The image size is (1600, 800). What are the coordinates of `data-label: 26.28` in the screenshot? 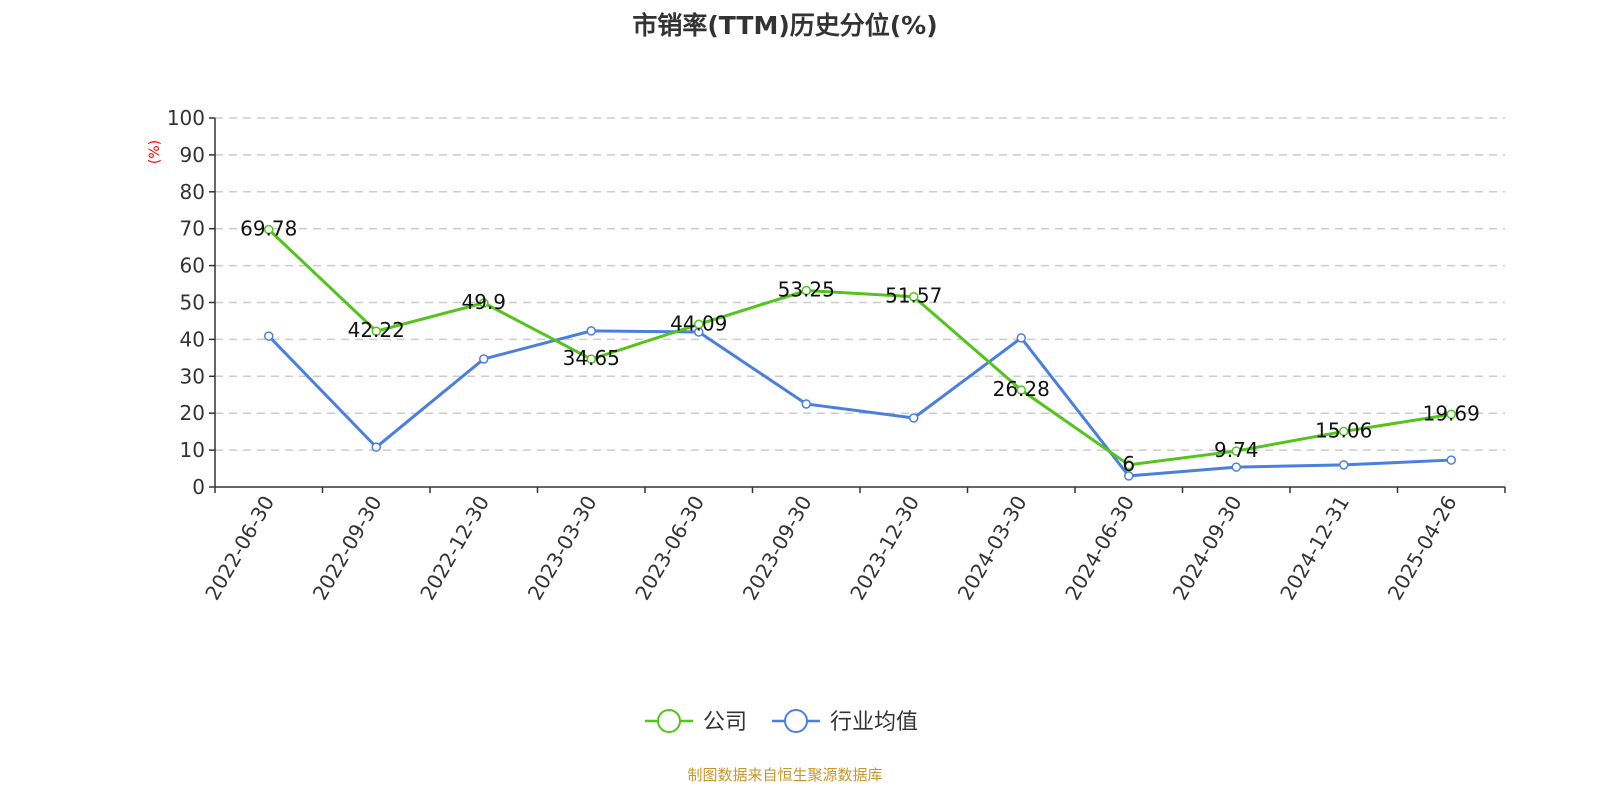 It's located at (1021, 389).